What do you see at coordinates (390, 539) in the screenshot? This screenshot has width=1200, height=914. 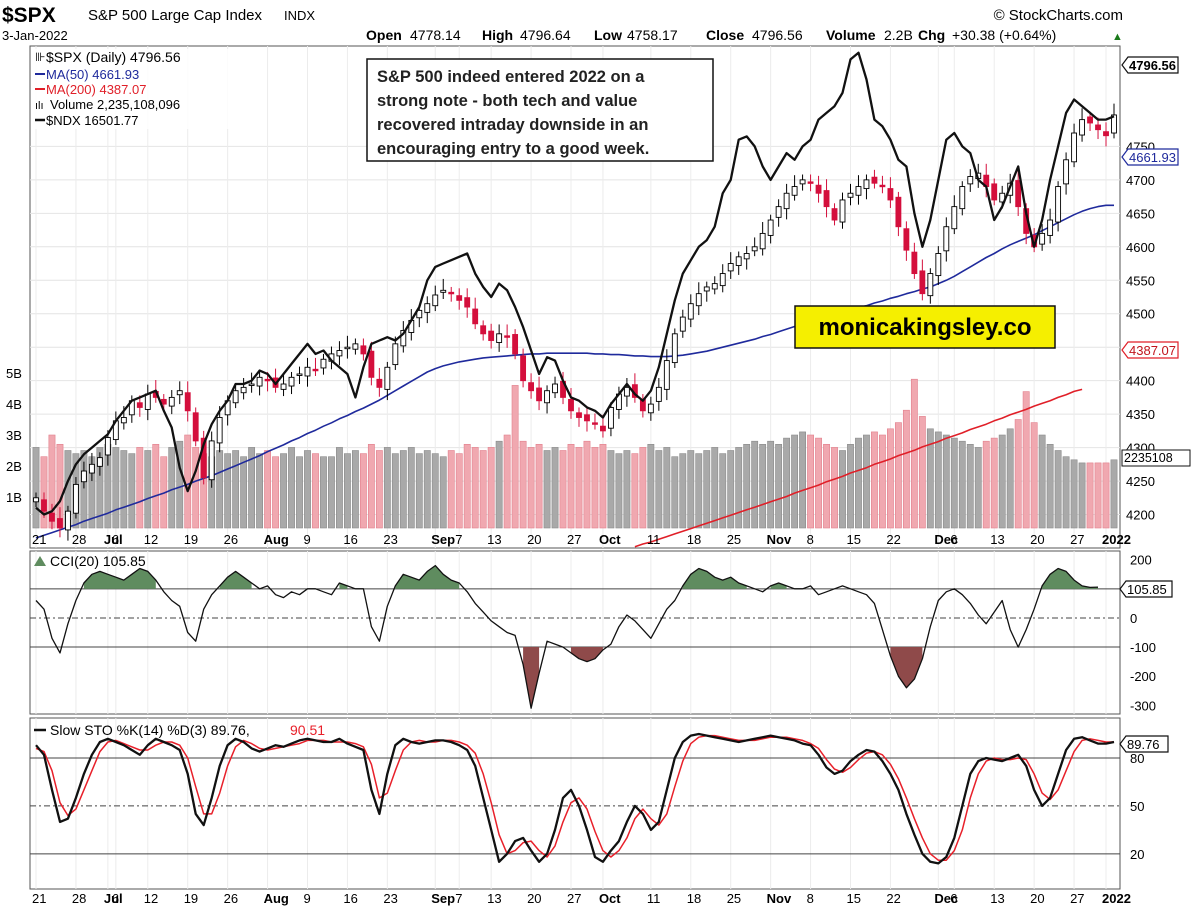 I see `x-tick-label: 23` at bounding box center [390, 539].